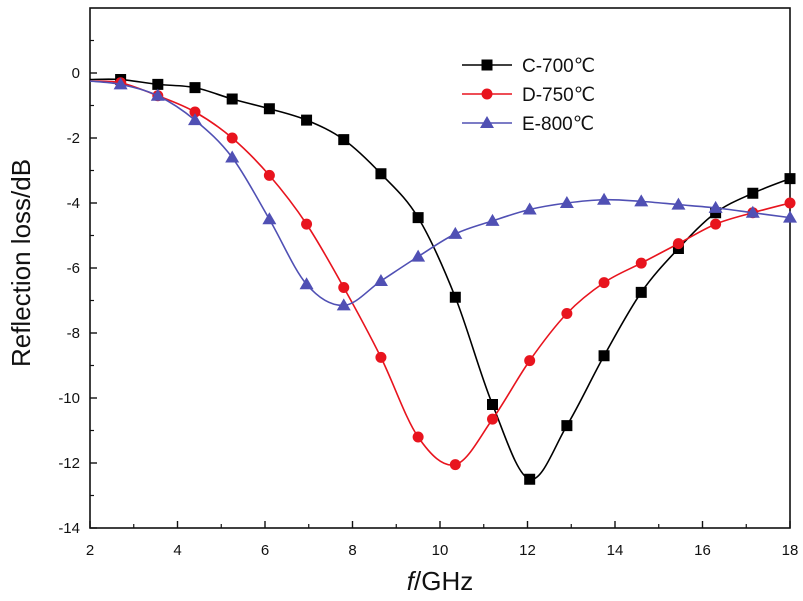  I want to click on legend-label: C-700℃, so click(558, 66).